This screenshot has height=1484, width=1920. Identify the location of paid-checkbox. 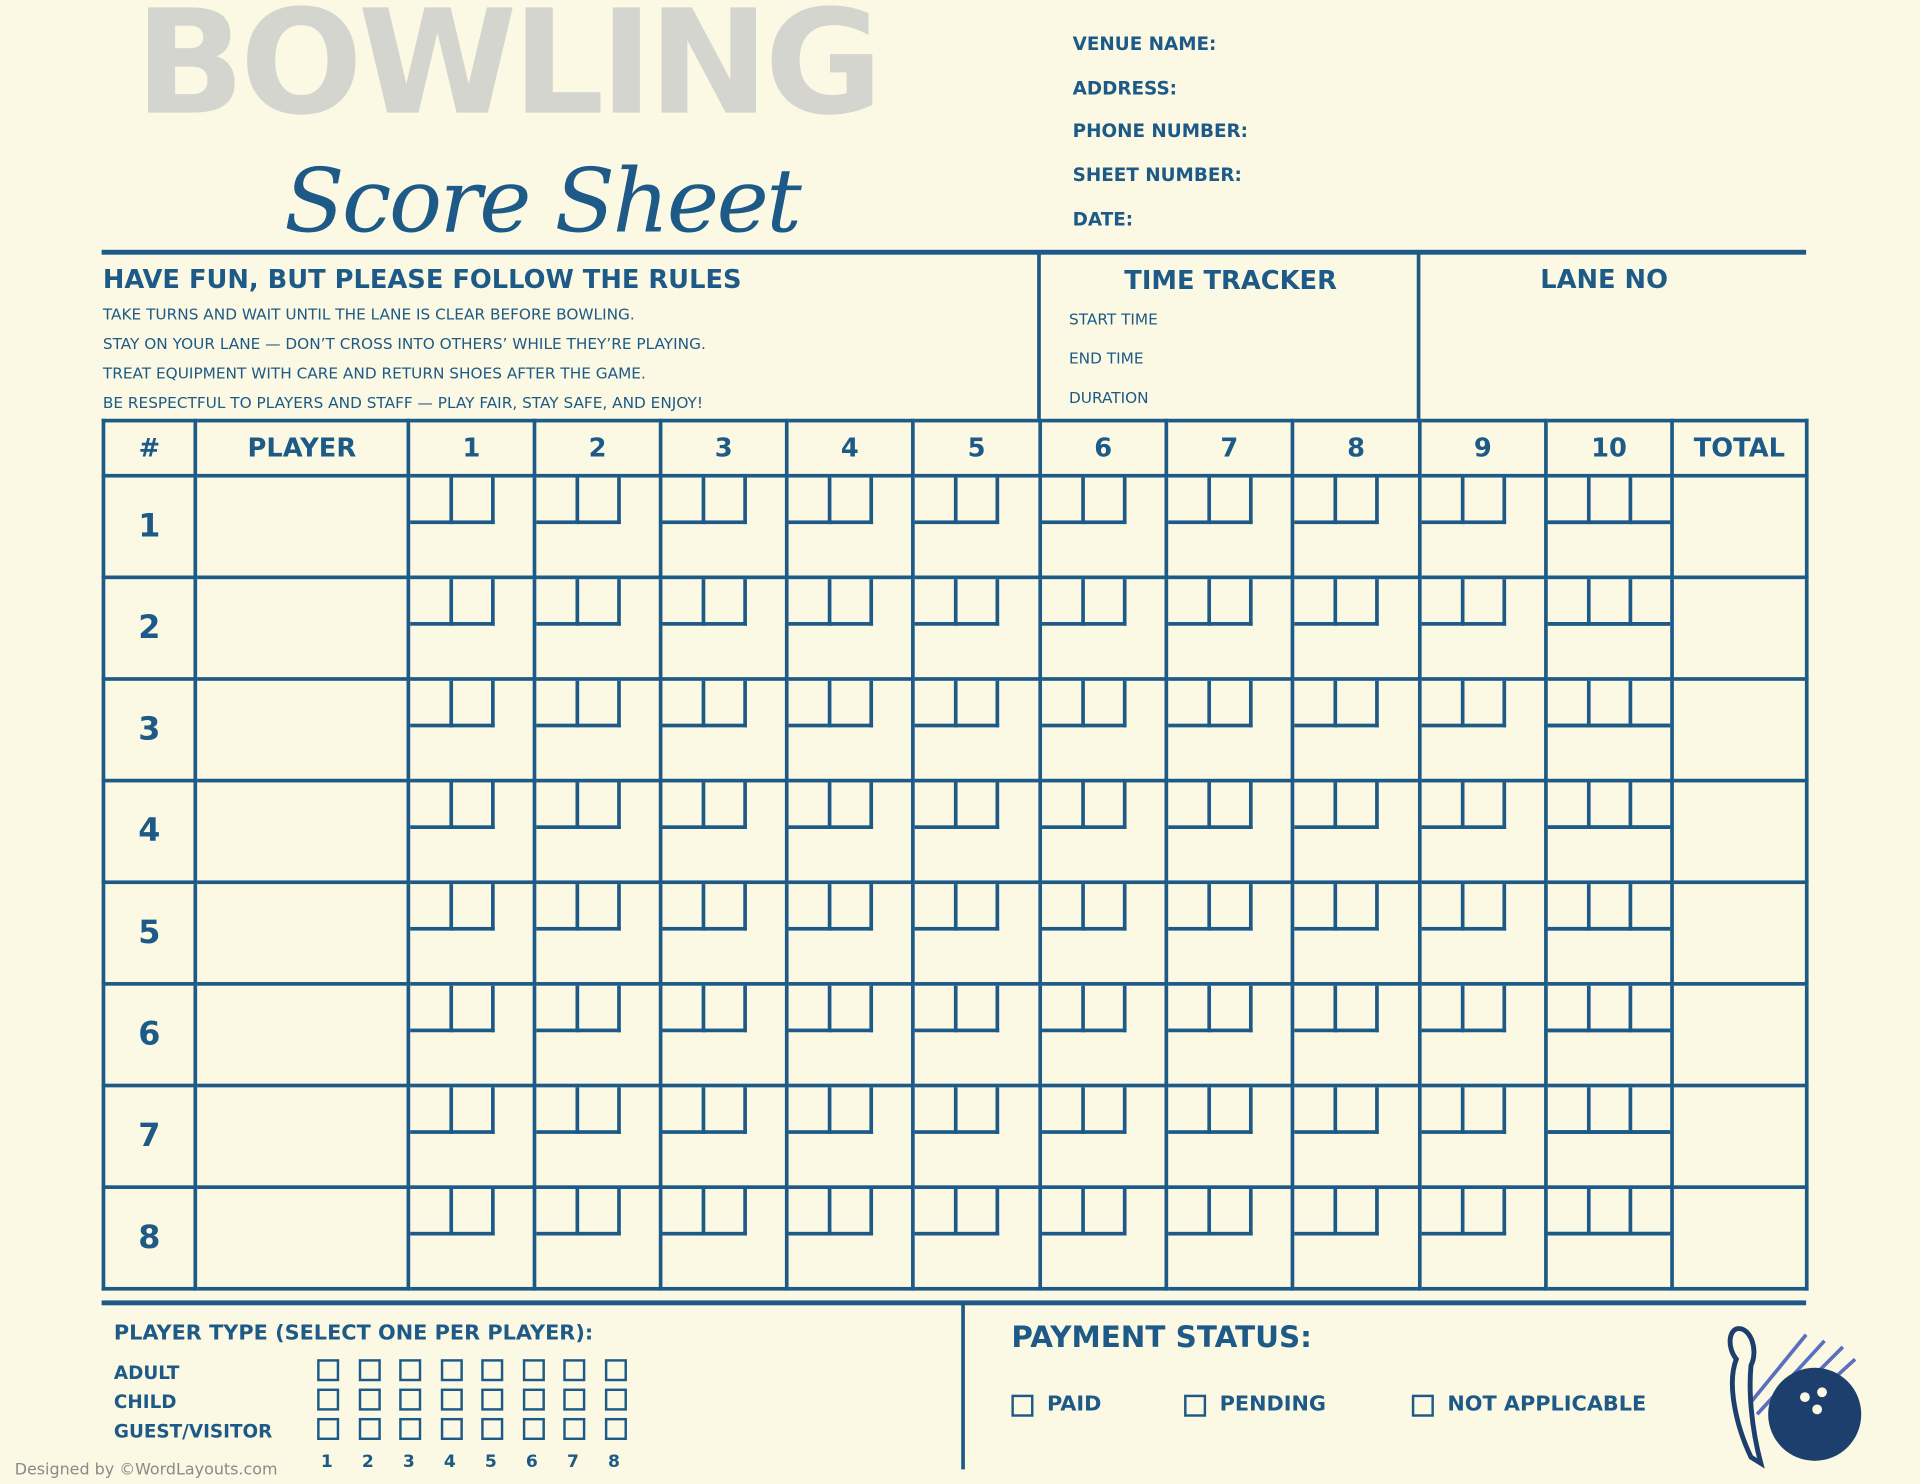
(1022, 1405).